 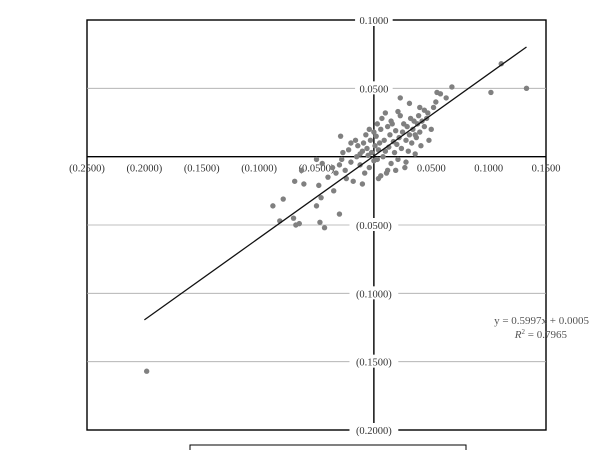 I want to click on x-tick-label: (0.1500), so click(x=202, y=169).